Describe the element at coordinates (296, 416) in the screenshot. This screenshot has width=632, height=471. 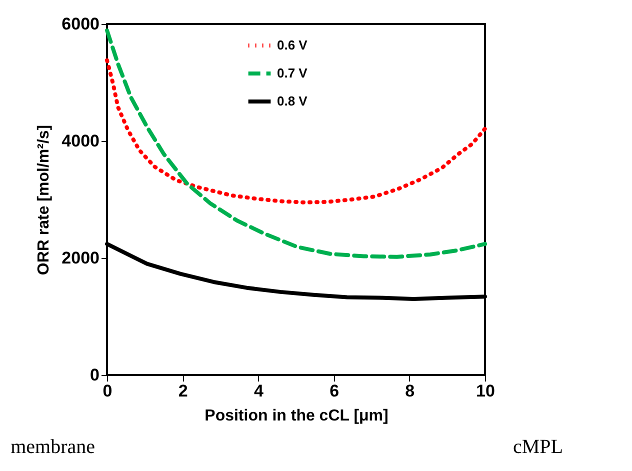
I see `x-axis-title: Position in the cCL [μm]` at that location.